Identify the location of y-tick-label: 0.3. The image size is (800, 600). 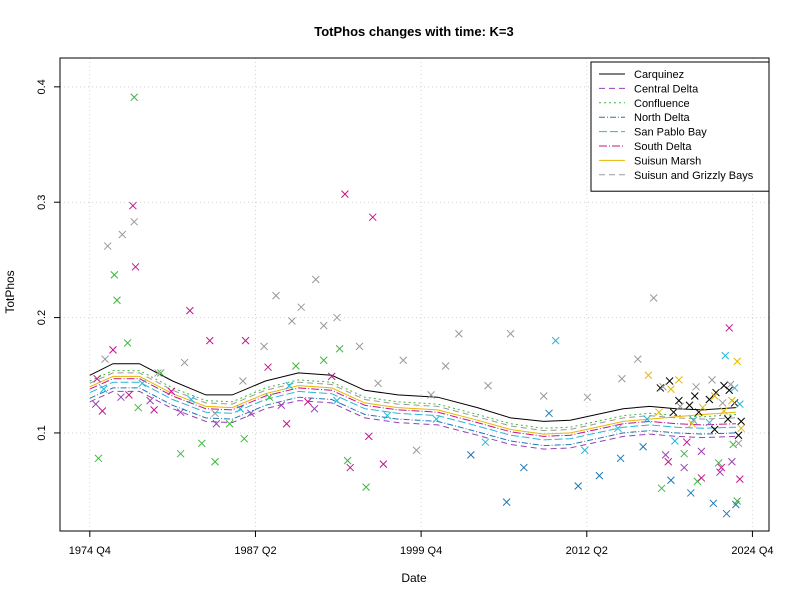
(42, 202).